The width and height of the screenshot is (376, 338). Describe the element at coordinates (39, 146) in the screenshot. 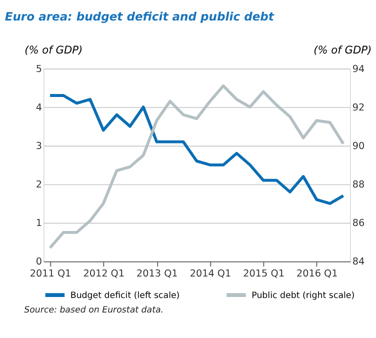

I see `y-tick-label: 3` at that location.